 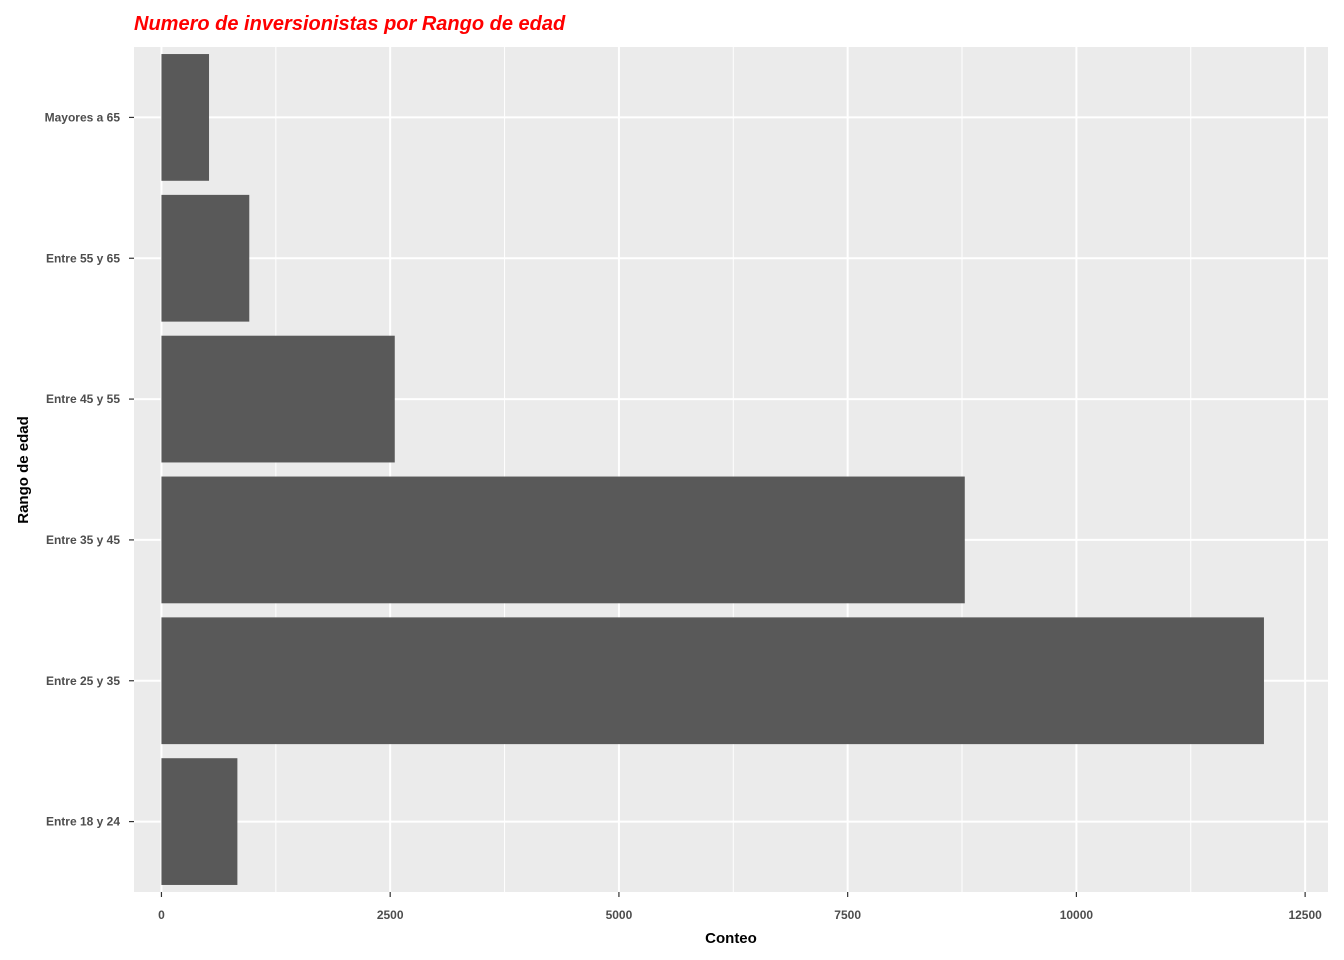 What do you see at coordinates (740, 907) in the screenshot?
I see `x-axis-ticks: 0 2500 5000 7500 10000 12500` at bounding box center [740, 907].